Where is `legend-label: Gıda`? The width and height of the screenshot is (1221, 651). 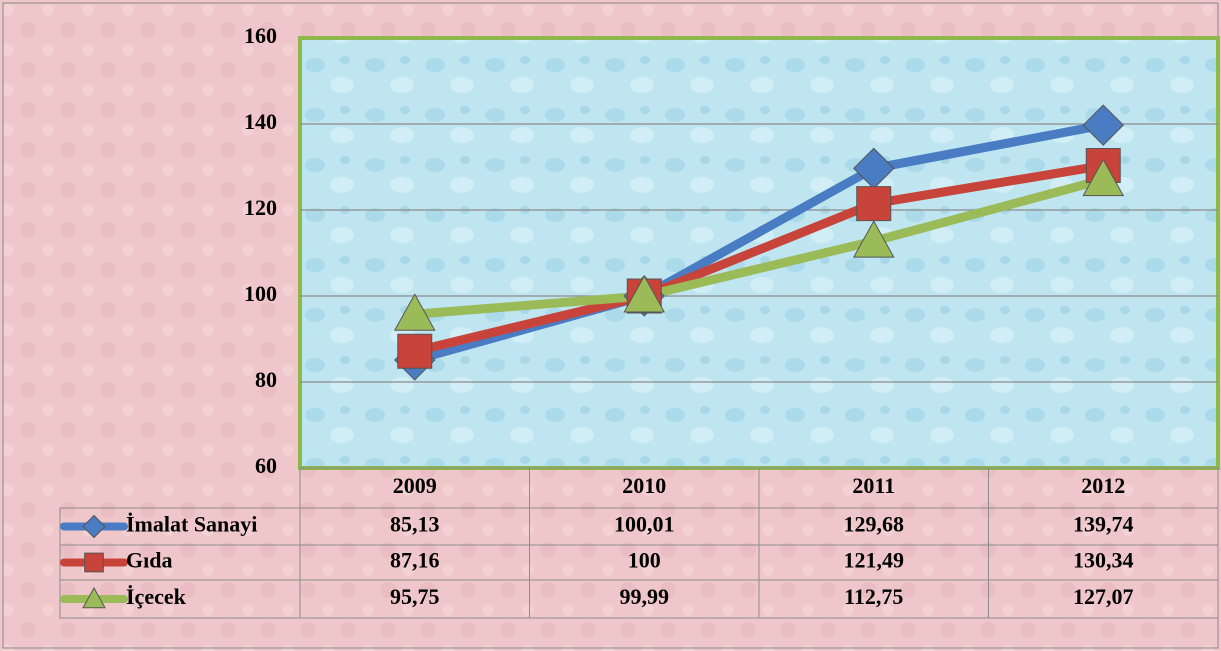 legend-label: Gıda is located at coordinates (149, 560).